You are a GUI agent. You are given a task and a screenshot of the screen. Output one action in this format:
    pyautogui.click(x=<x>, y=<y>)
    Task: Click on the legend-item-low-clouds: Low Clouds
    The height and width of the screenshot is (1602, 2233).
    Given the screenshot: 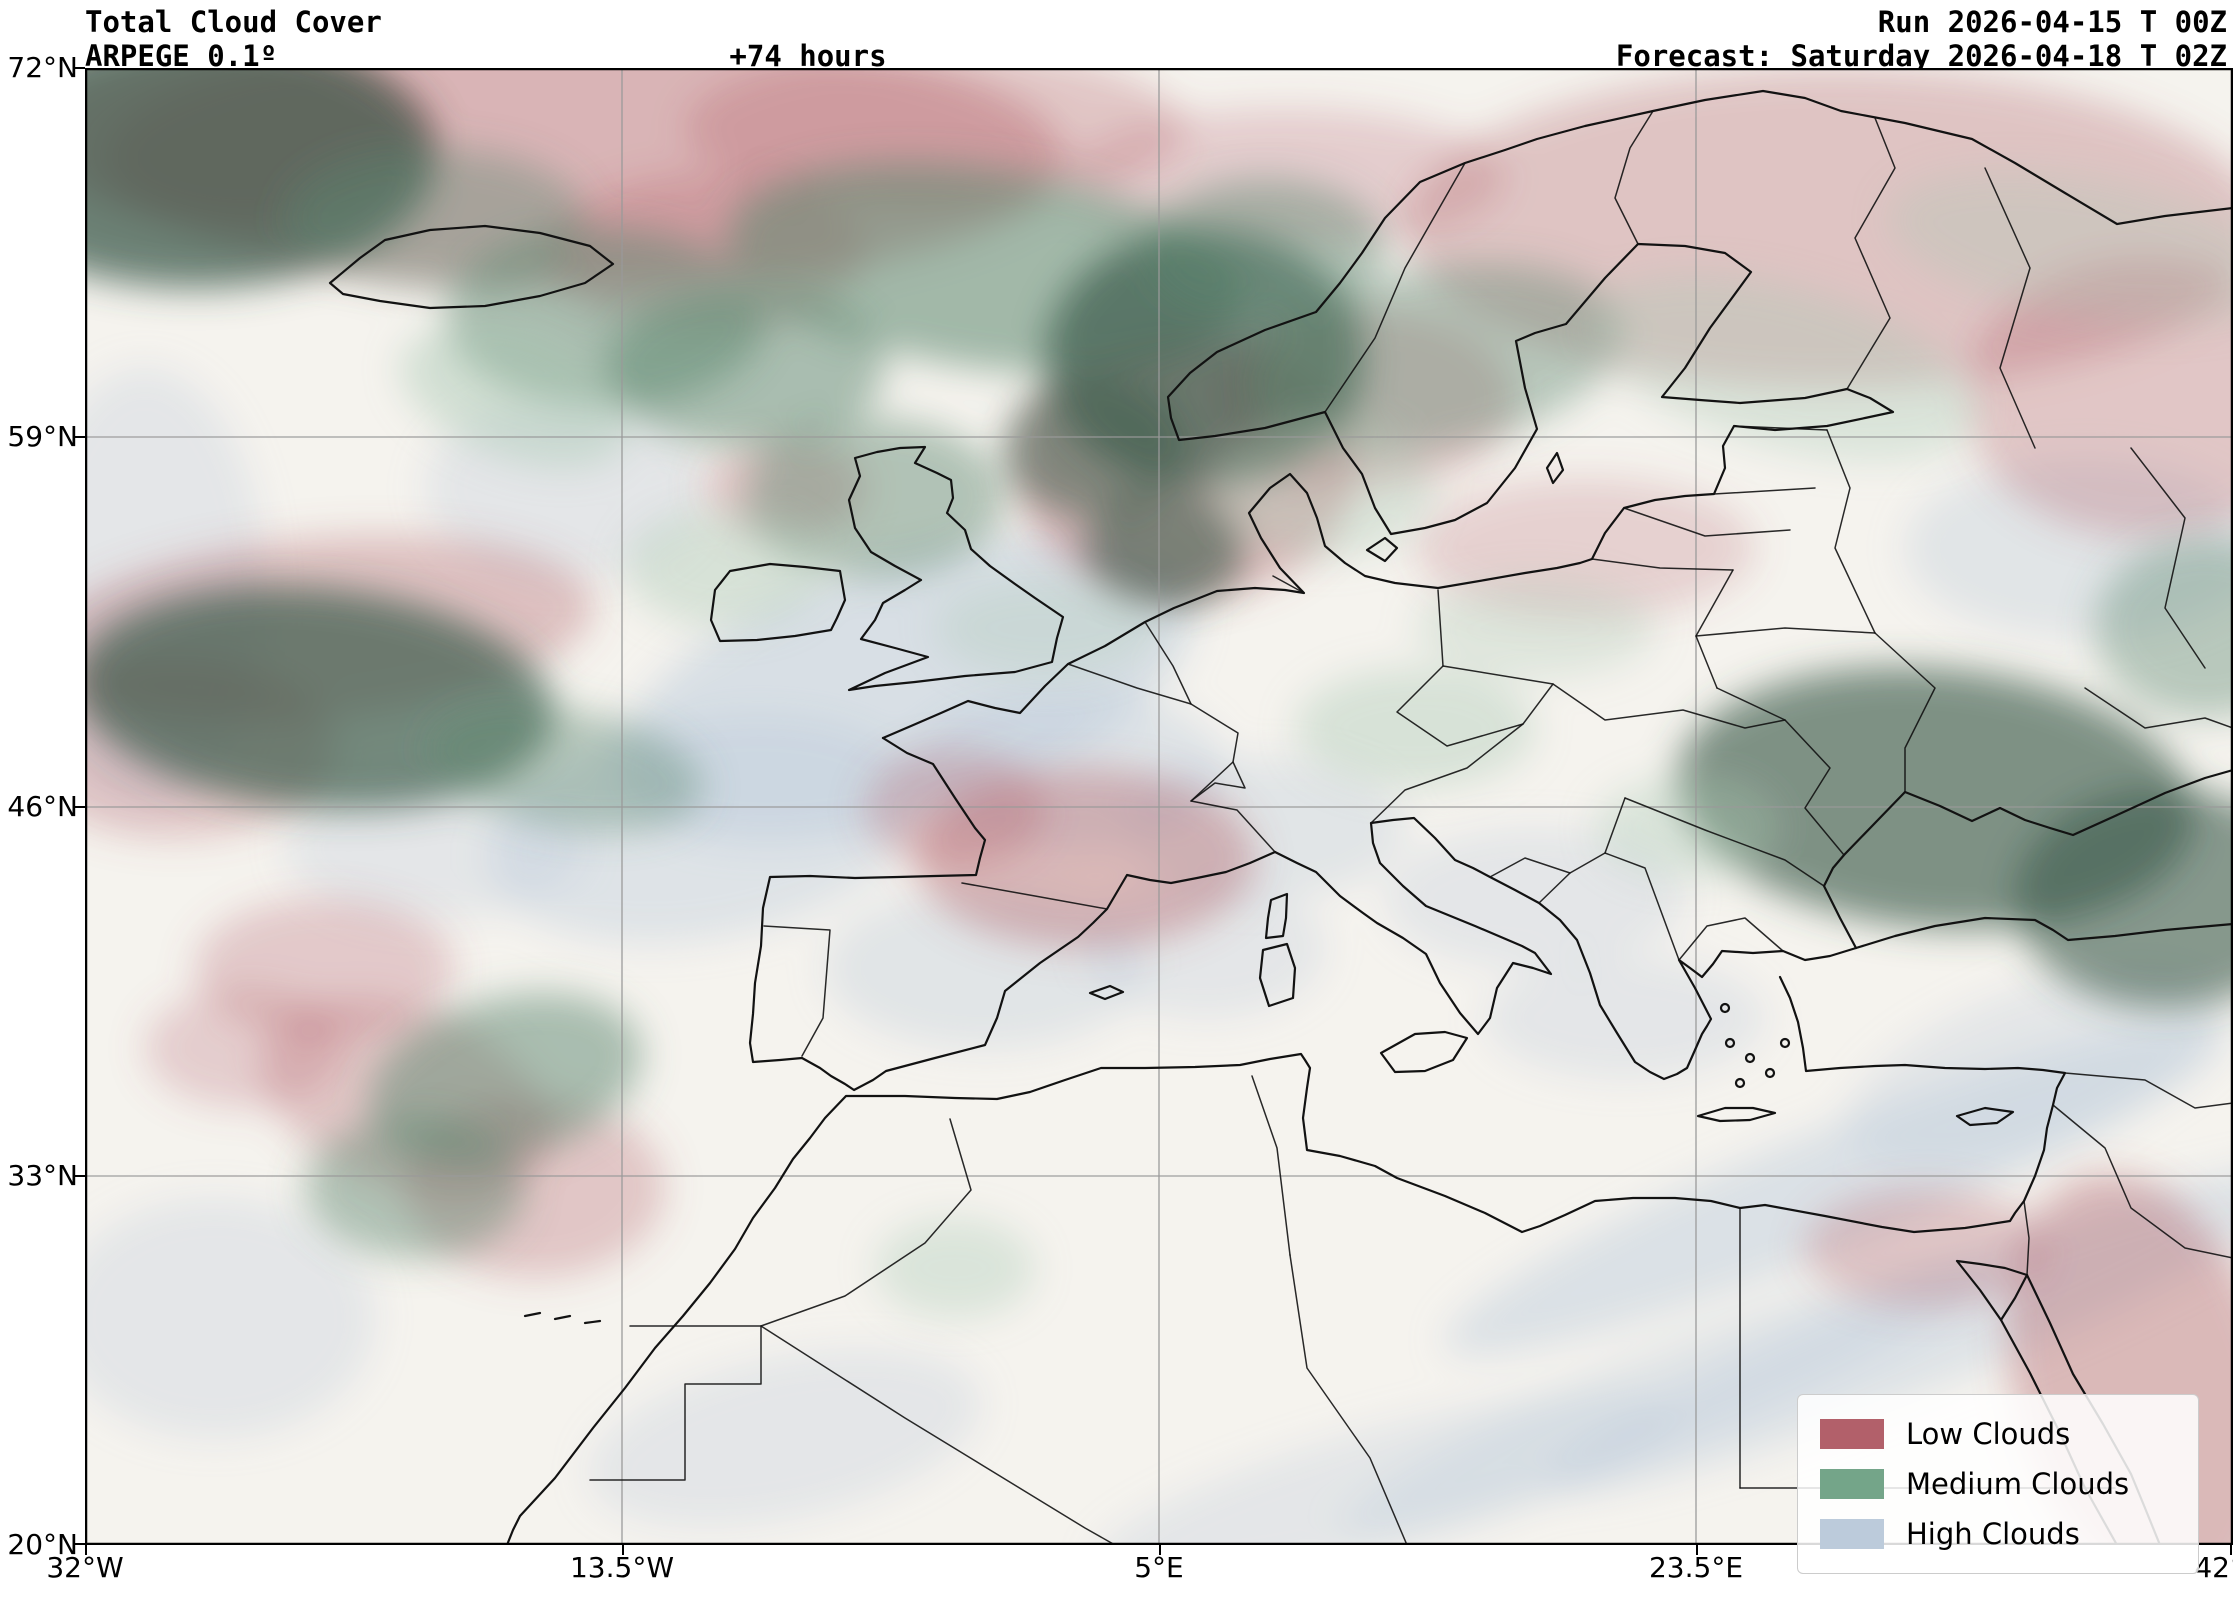 What is the action you would take?
    pyautogui.click(x=1998, y=1434)
    